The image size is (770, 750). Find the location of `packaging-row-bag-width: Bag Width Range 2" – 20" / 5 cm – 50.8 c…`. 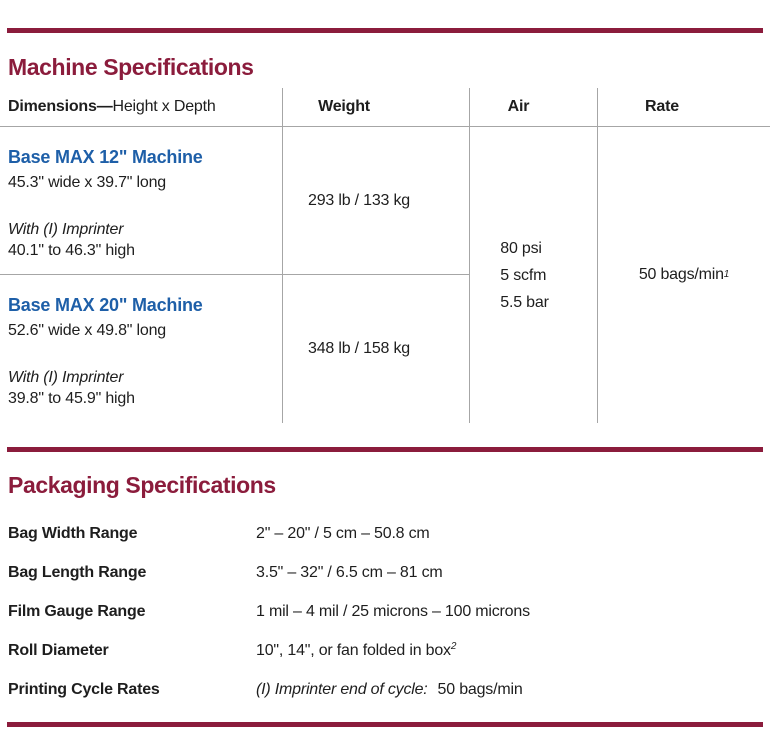

packaging-row-bag-width: Bag Width Range 2" – 20" / 5 cm – 50.8 c… is located at coordinates (385, 533).